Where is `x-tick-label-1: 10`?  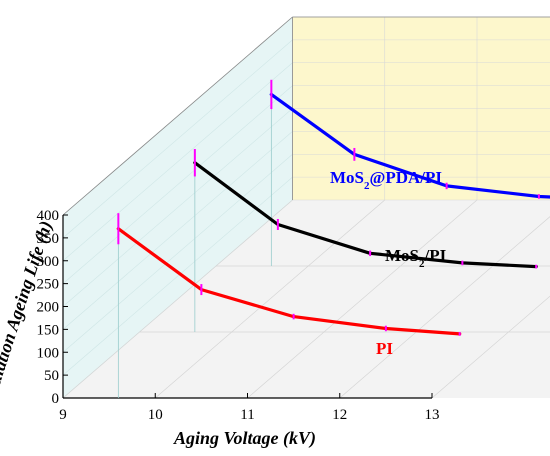
x-tick-label-1: 10 is located at coordinates (155, 415).